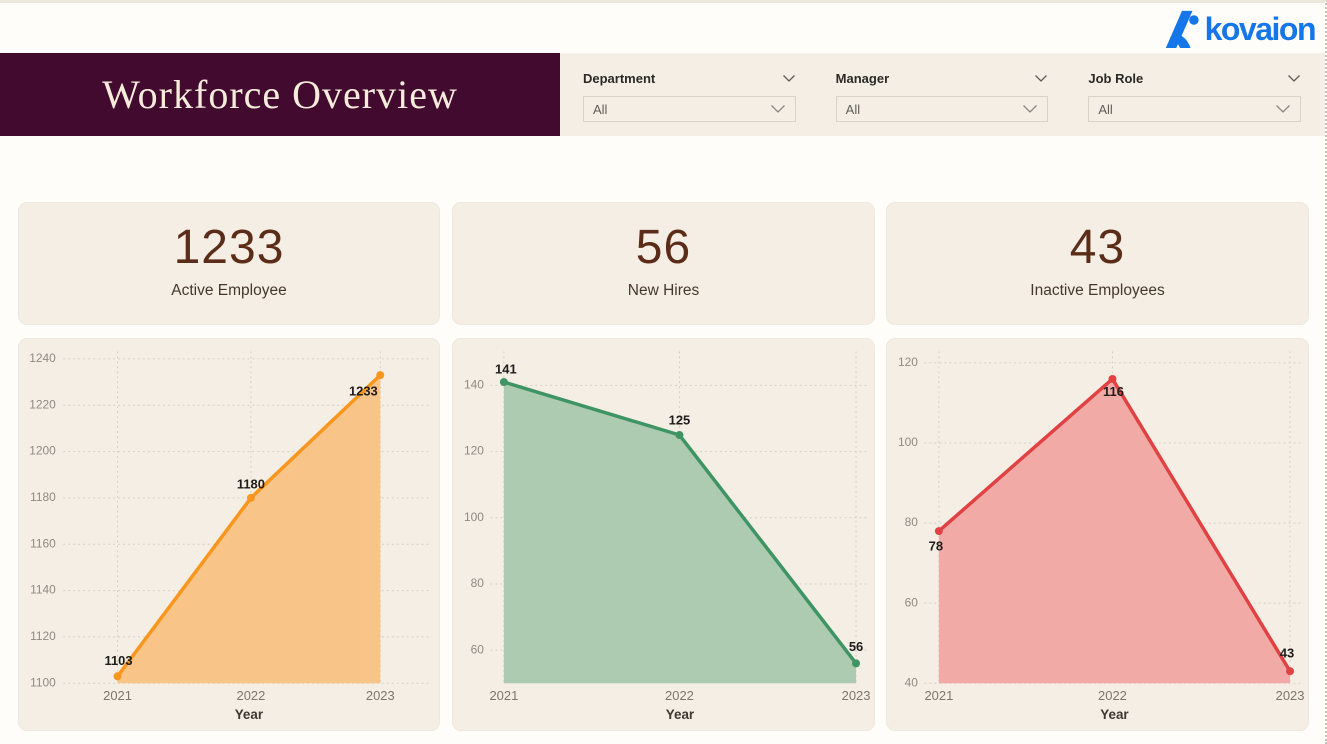  I want to click on filter-job-role: Job Role All, so click(1195, 103).